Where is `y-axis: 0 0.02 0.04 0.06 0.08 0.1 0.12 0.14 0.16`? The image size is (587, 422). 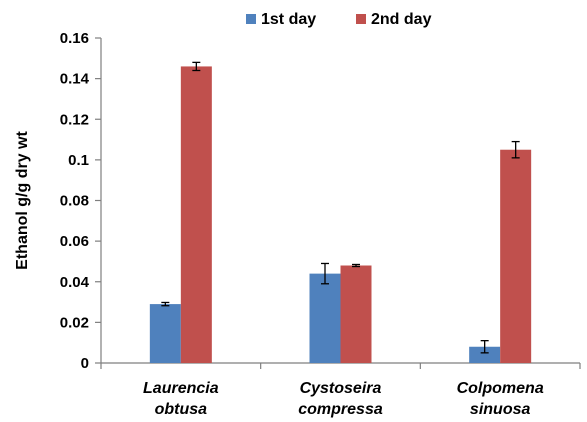 y-axis: 0 0.02 0.04 0.06 0.08 0.1 0.12 0.14 0.16 is located at coordinates (81, 201).